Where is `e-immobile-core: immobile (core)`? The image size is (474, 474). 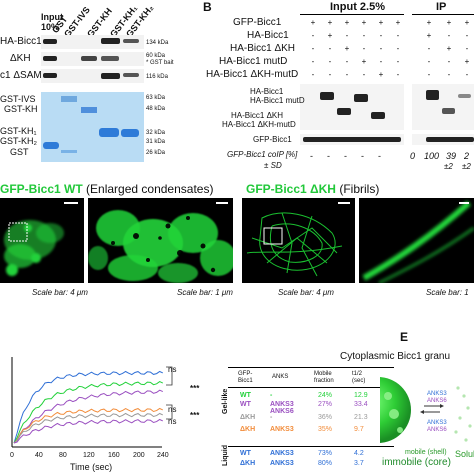
e-immobile-core: immobile (core) is located at coordinates (416, 462).